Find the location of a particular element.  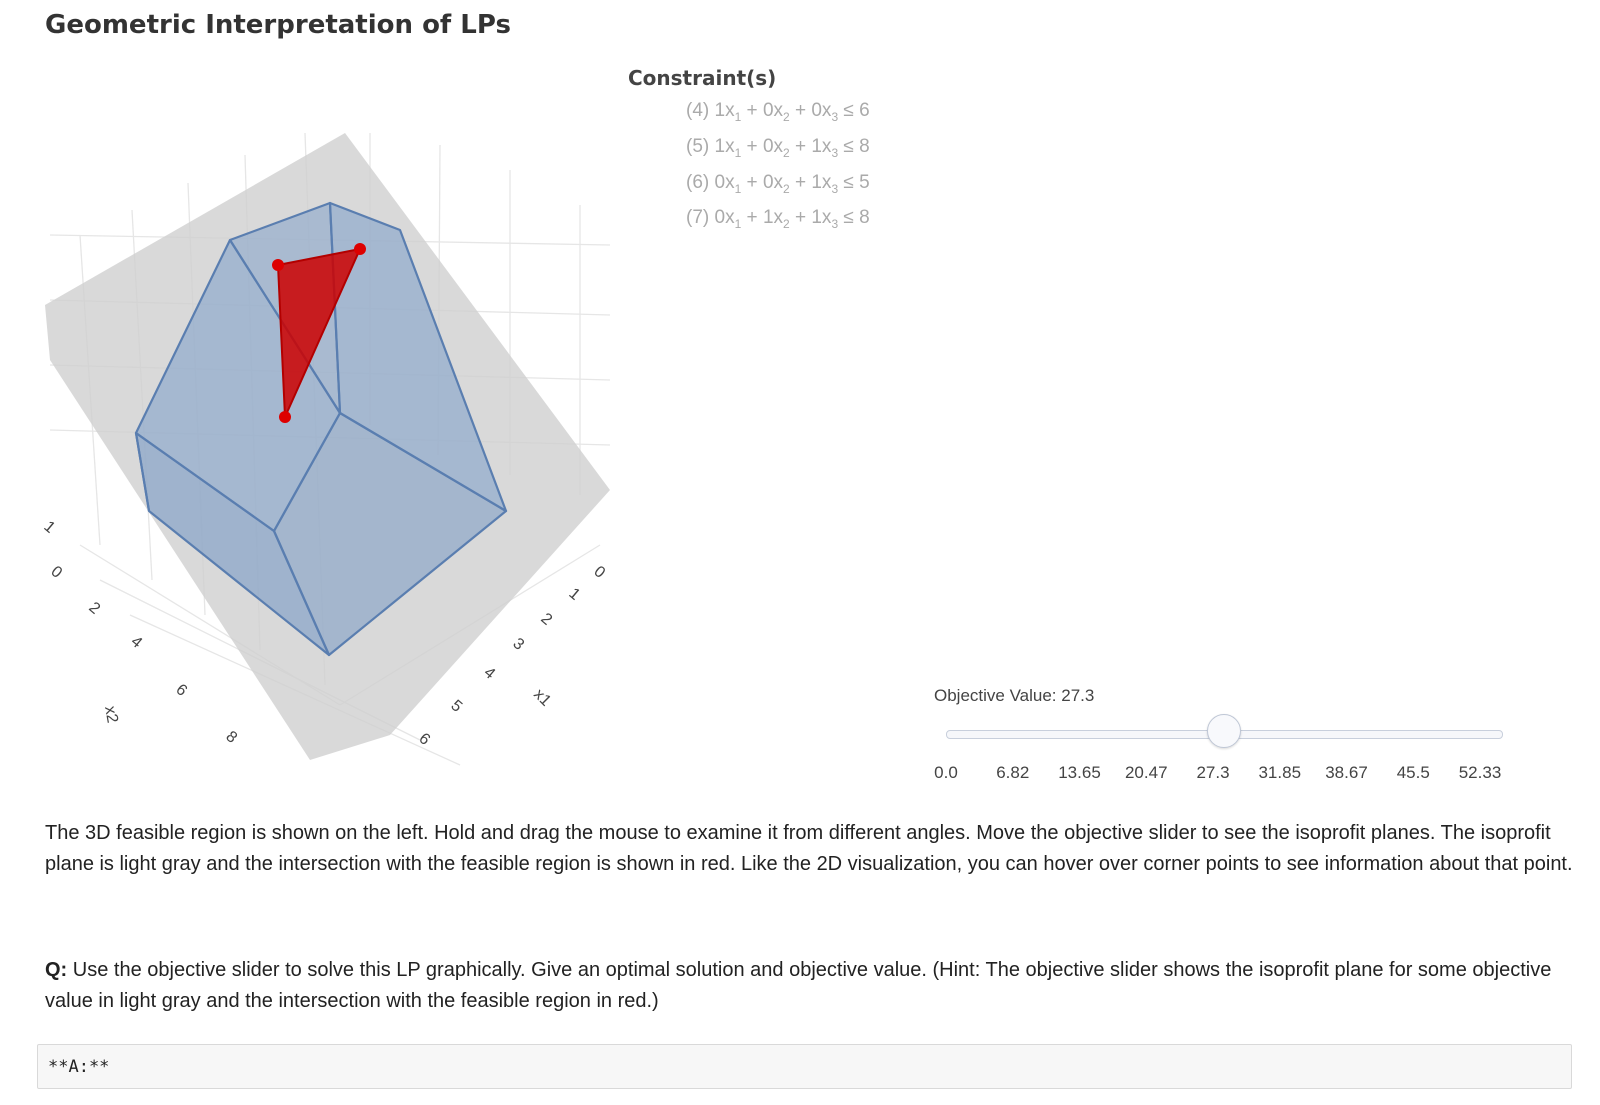

constraint-id: (6) is located at coordinates (698, 182).